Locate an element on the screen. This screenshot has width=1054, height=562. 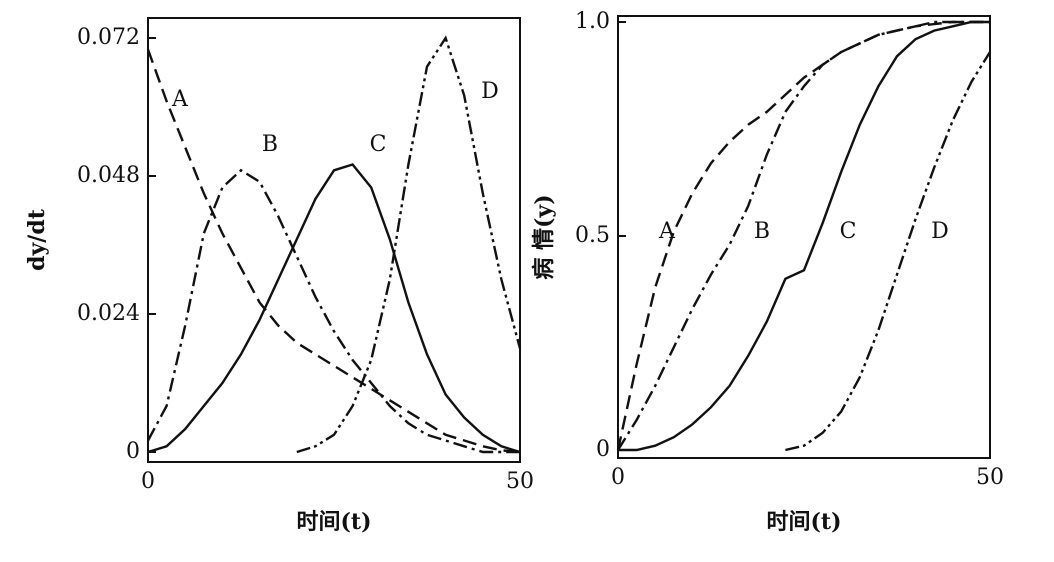
curve is located at coordinates (888, 251).